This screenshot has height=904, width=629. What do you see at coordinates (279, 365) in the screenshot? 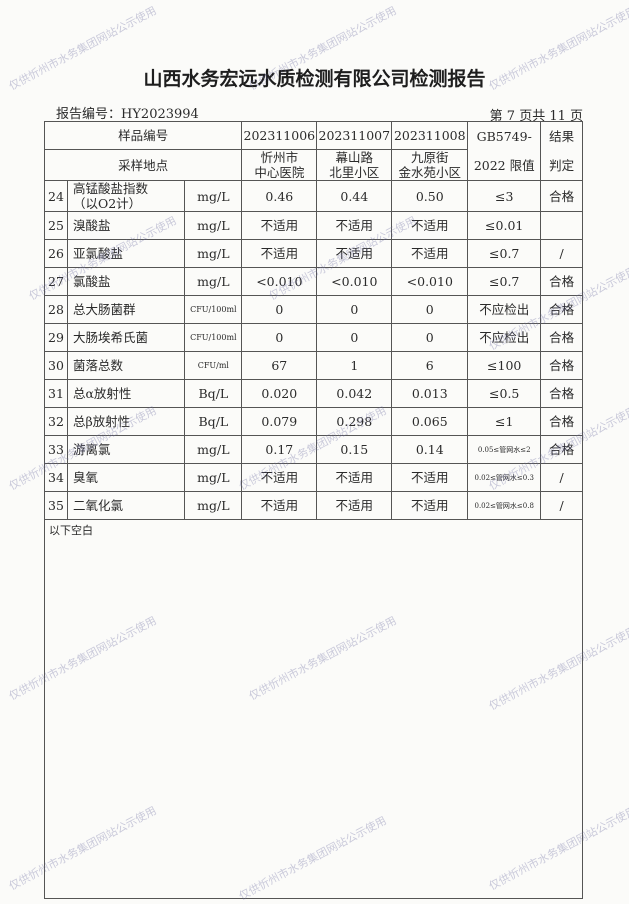
I see `value: 67` at bounding box center [279, 365].